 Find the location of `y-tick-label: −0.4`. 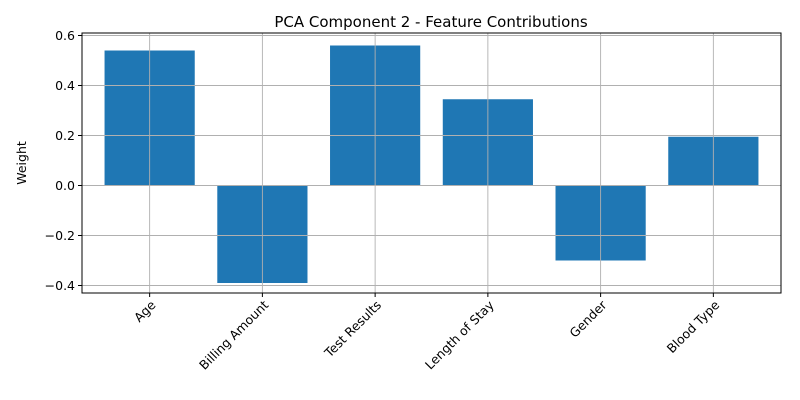

y-tick-label: −0.4 is located at coordinates (60, 285).